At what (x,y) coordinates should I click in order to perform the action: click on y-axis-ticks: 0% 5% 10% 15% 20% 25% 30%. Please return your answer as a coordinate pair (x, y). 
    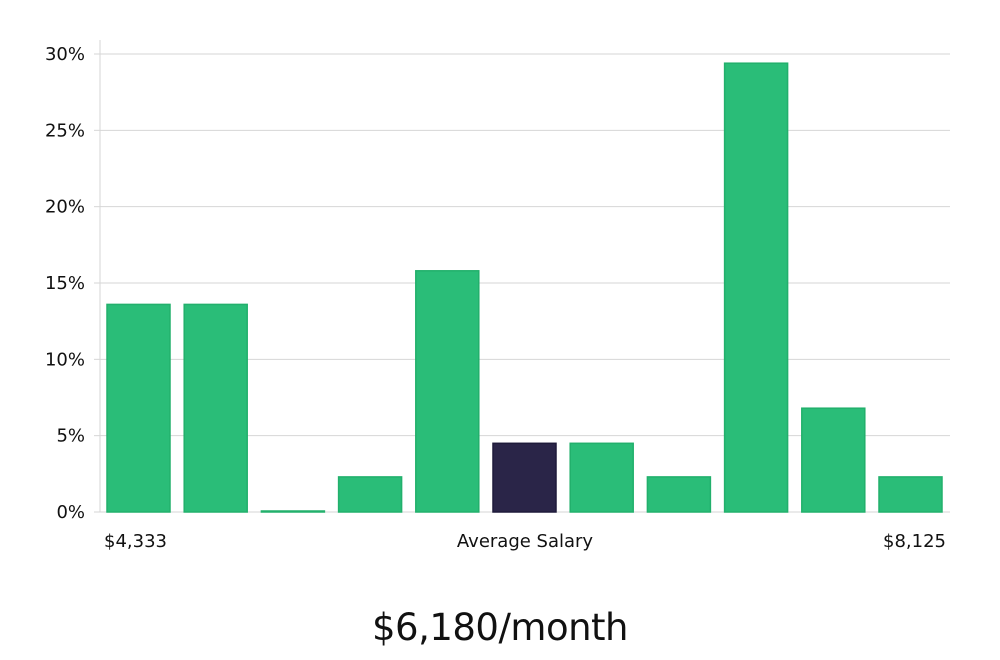
    Looking at the image, I should click on (72, 283).